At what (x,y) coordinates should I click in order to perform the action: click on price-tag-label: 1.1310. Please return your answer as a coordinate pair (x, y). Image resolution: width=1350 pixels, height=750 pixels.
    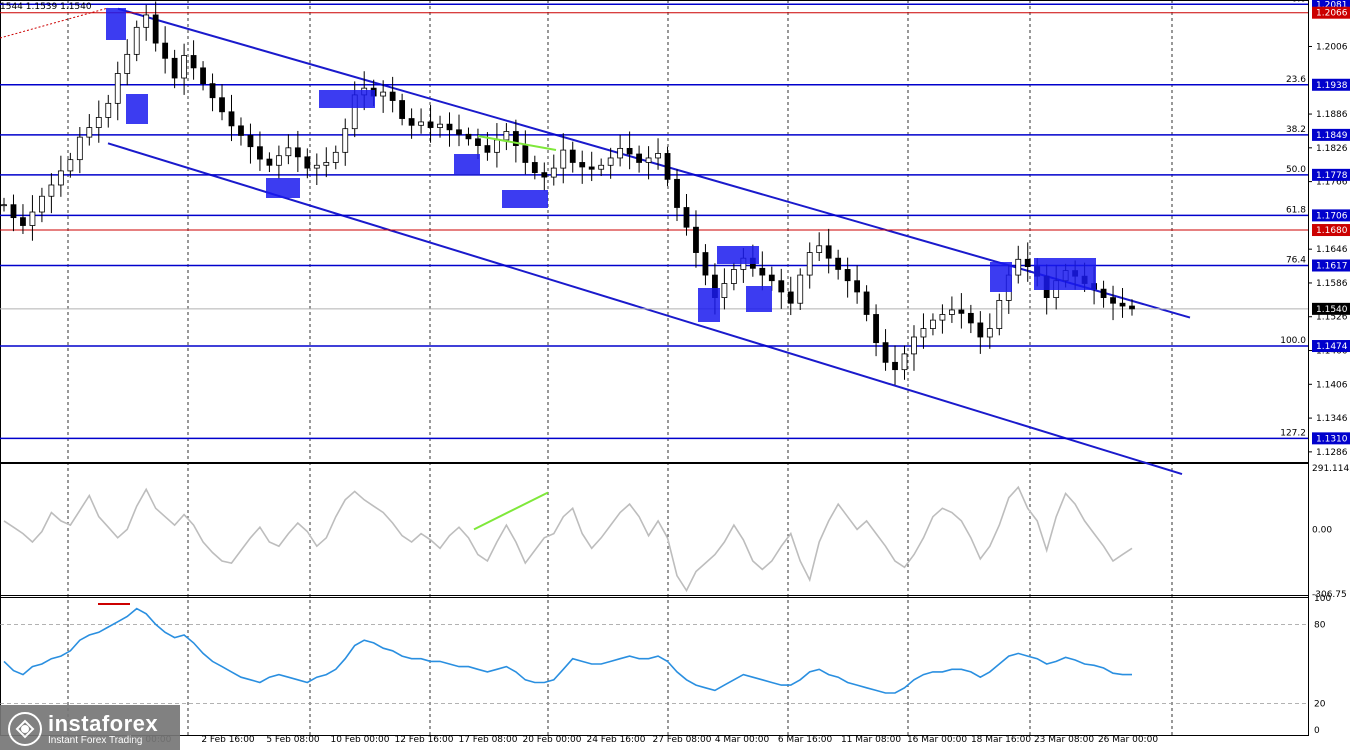
    Looking at the image, I should click on (1332, 439).